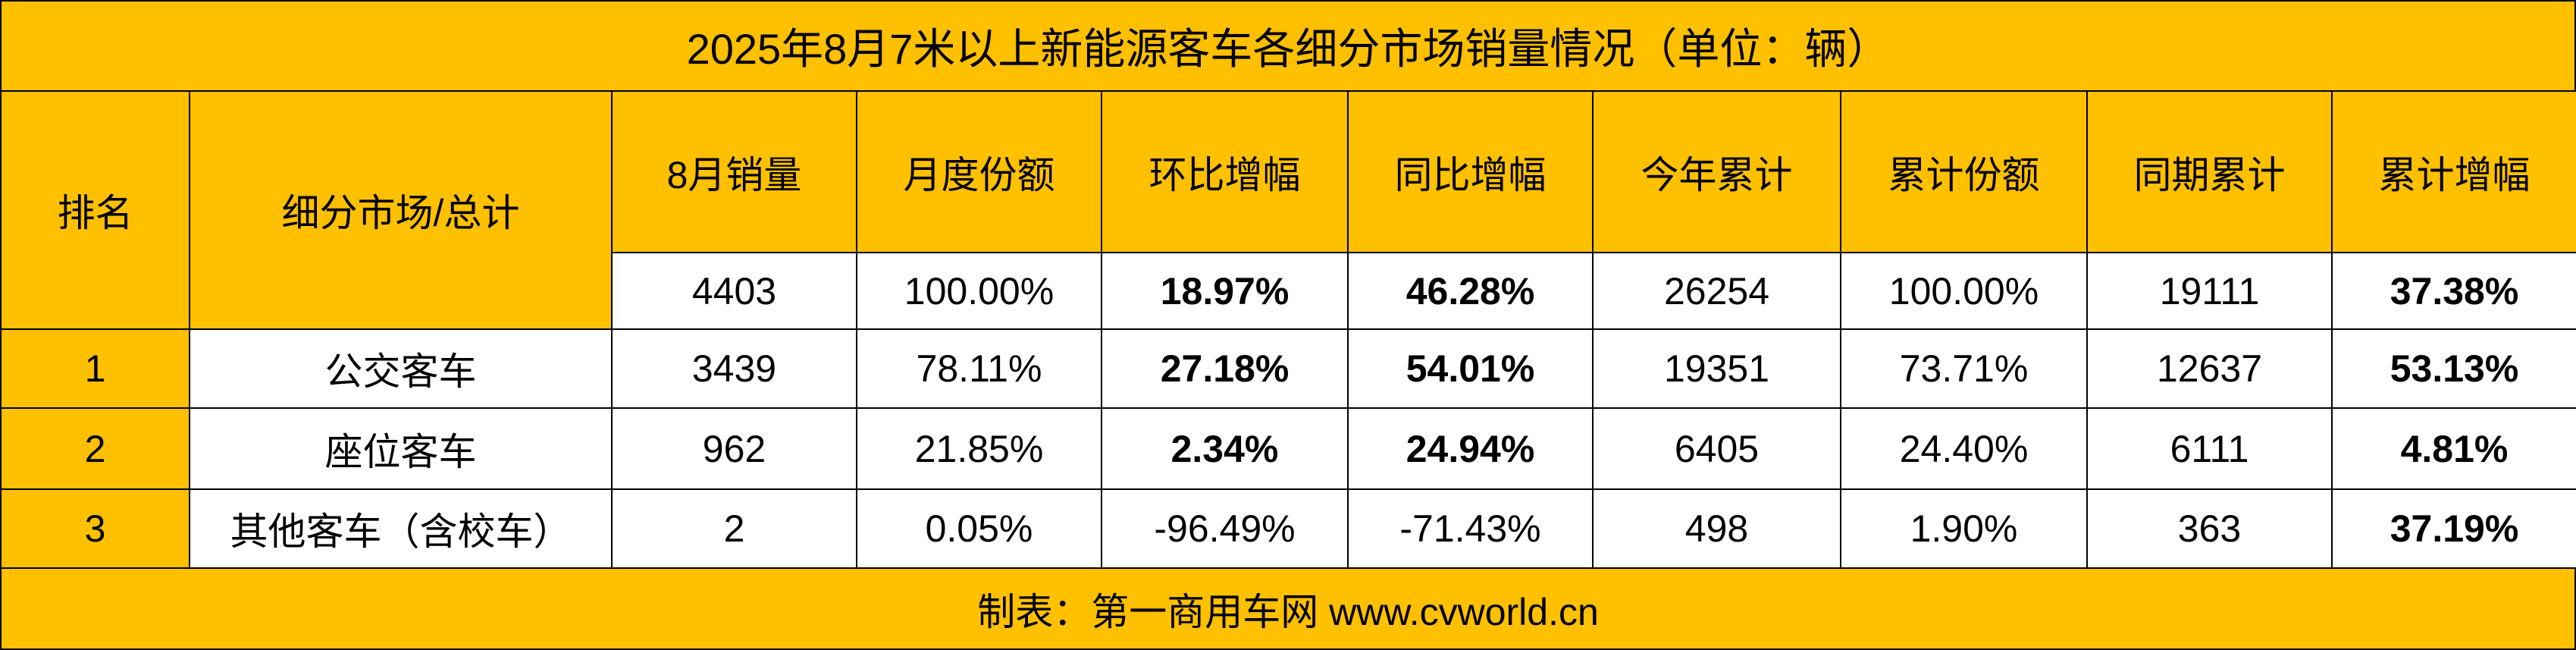  What do you see at coordinates (734, 291) in the screenshot?
I see `total-cell: 4403` at bounding box center [734, 291].